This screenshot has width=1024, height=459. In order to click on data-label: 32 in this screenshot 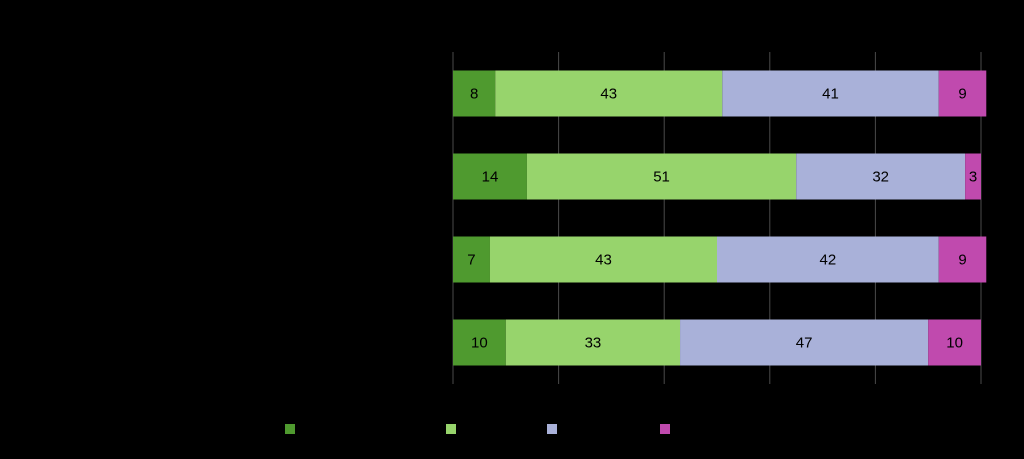, I will do `click(880, 176)`.